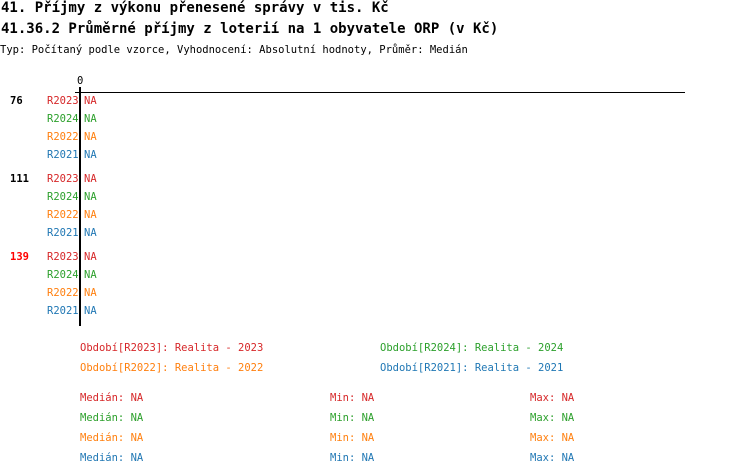  I want to click on legend-item: Období[R2022]: Realita - 2022, so click(172, 368).